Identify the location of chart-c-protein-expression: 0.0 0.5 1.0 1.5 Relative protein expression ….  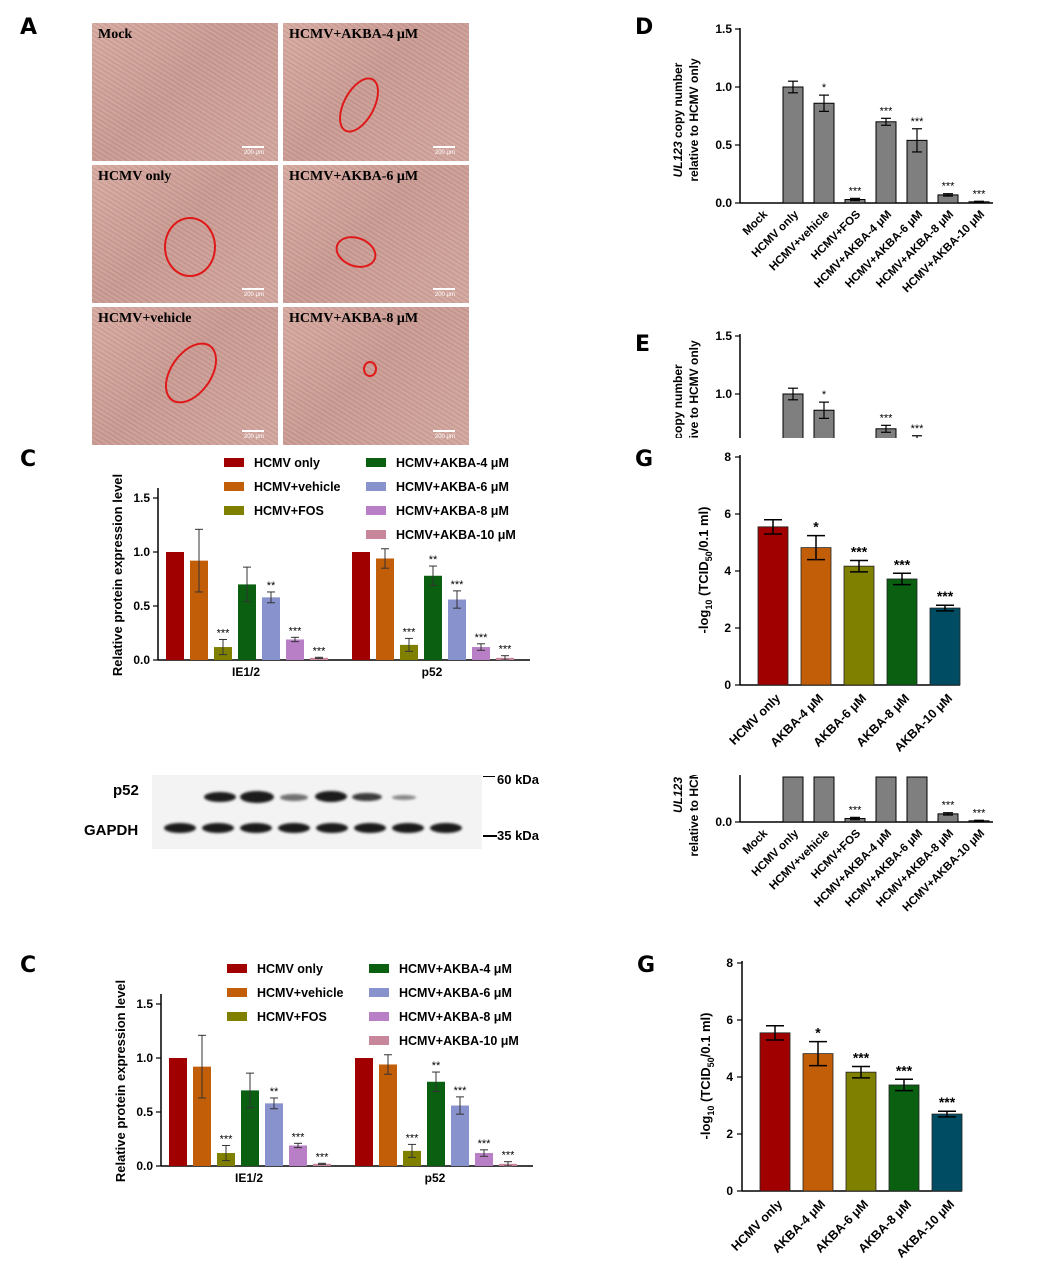
(320, 567).